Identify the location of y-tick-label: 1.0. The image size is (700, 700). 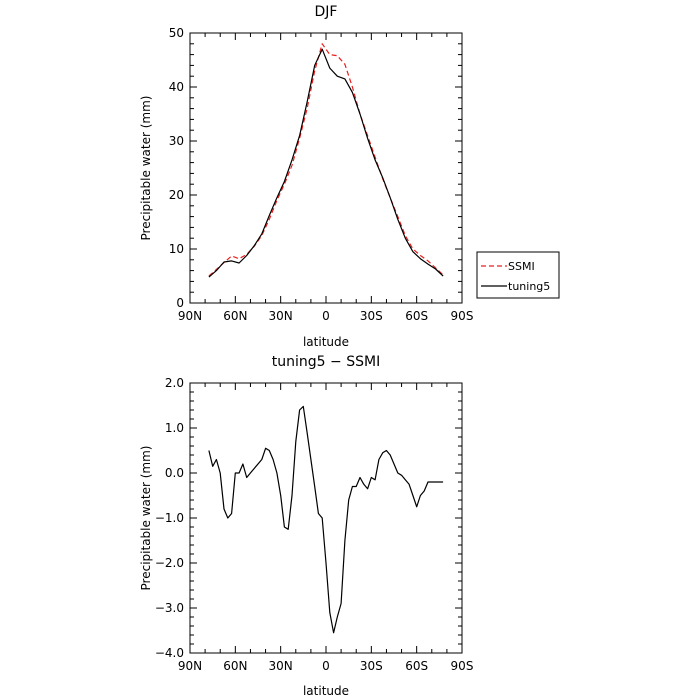
(174, 428).